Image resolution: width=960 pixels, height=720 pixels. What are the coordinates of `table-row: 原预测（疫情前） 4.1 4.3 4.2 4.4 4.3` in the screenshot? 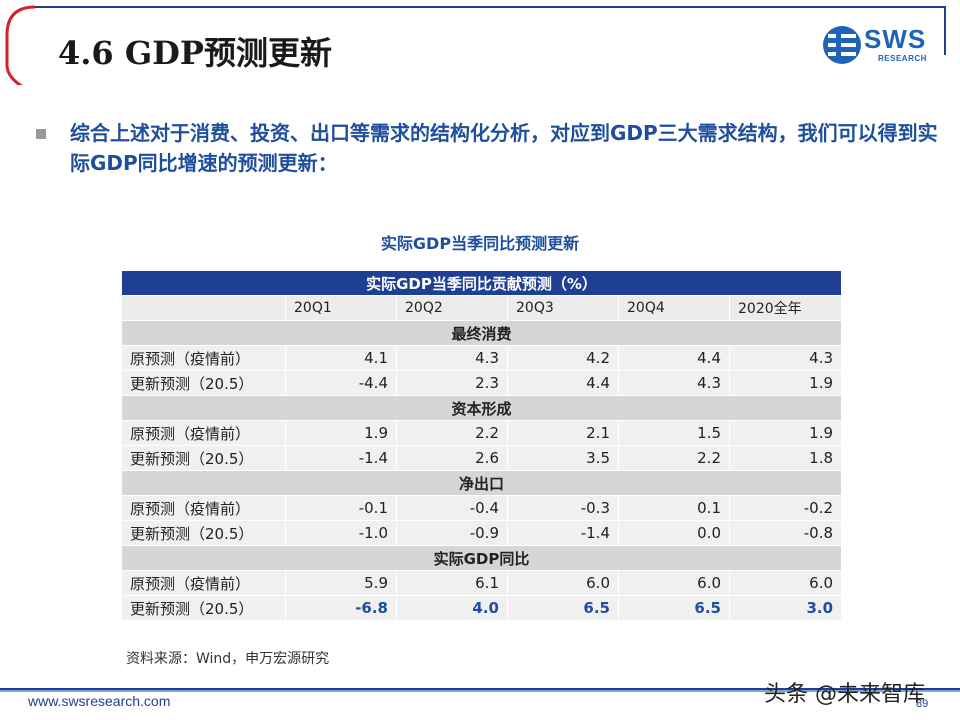 It's located at (482, 358).